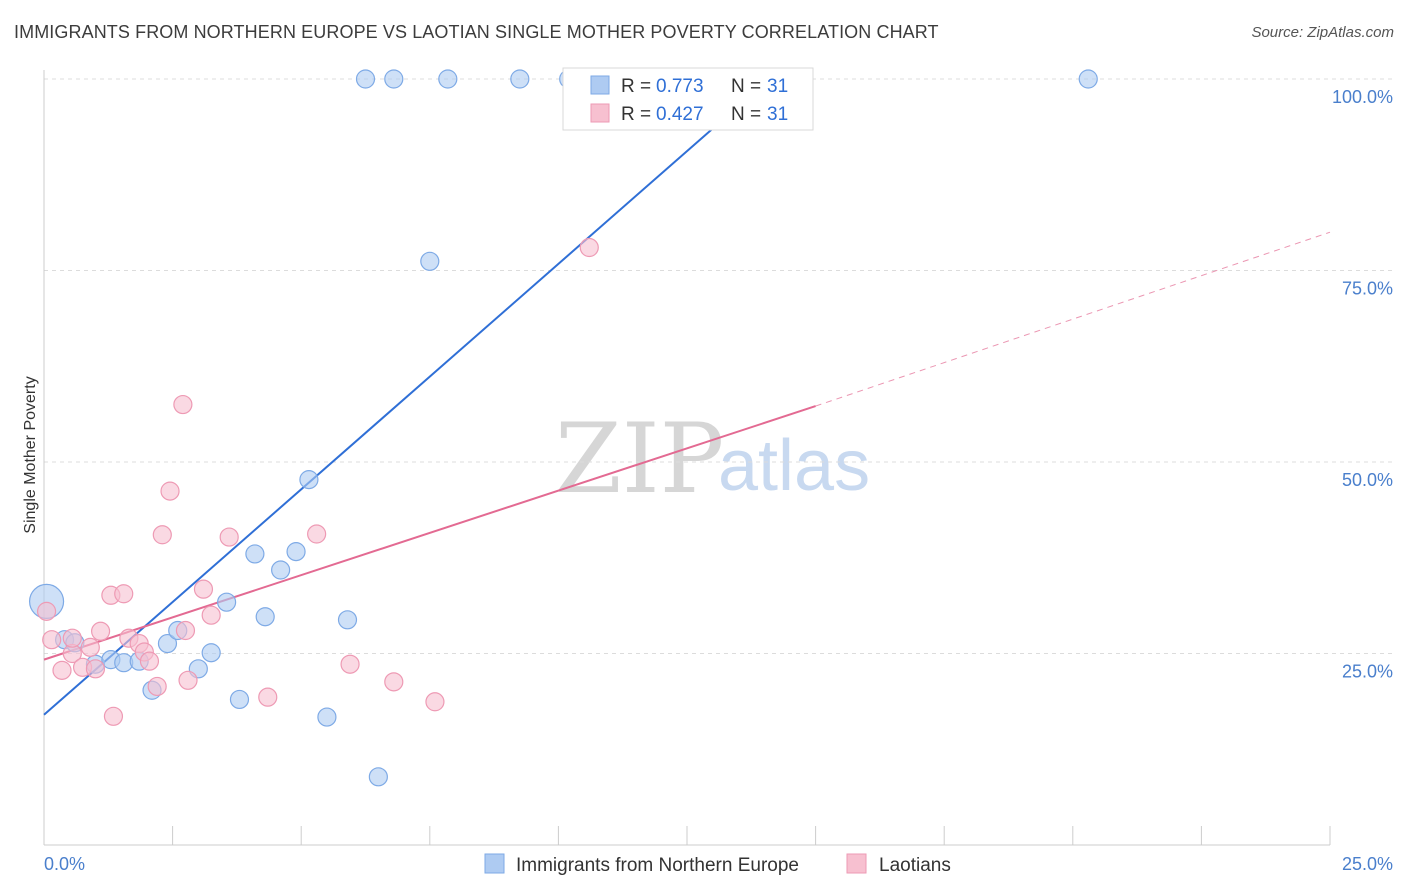  I want to click on x-tick-label-max: 25.0%, so click(1367, 864).